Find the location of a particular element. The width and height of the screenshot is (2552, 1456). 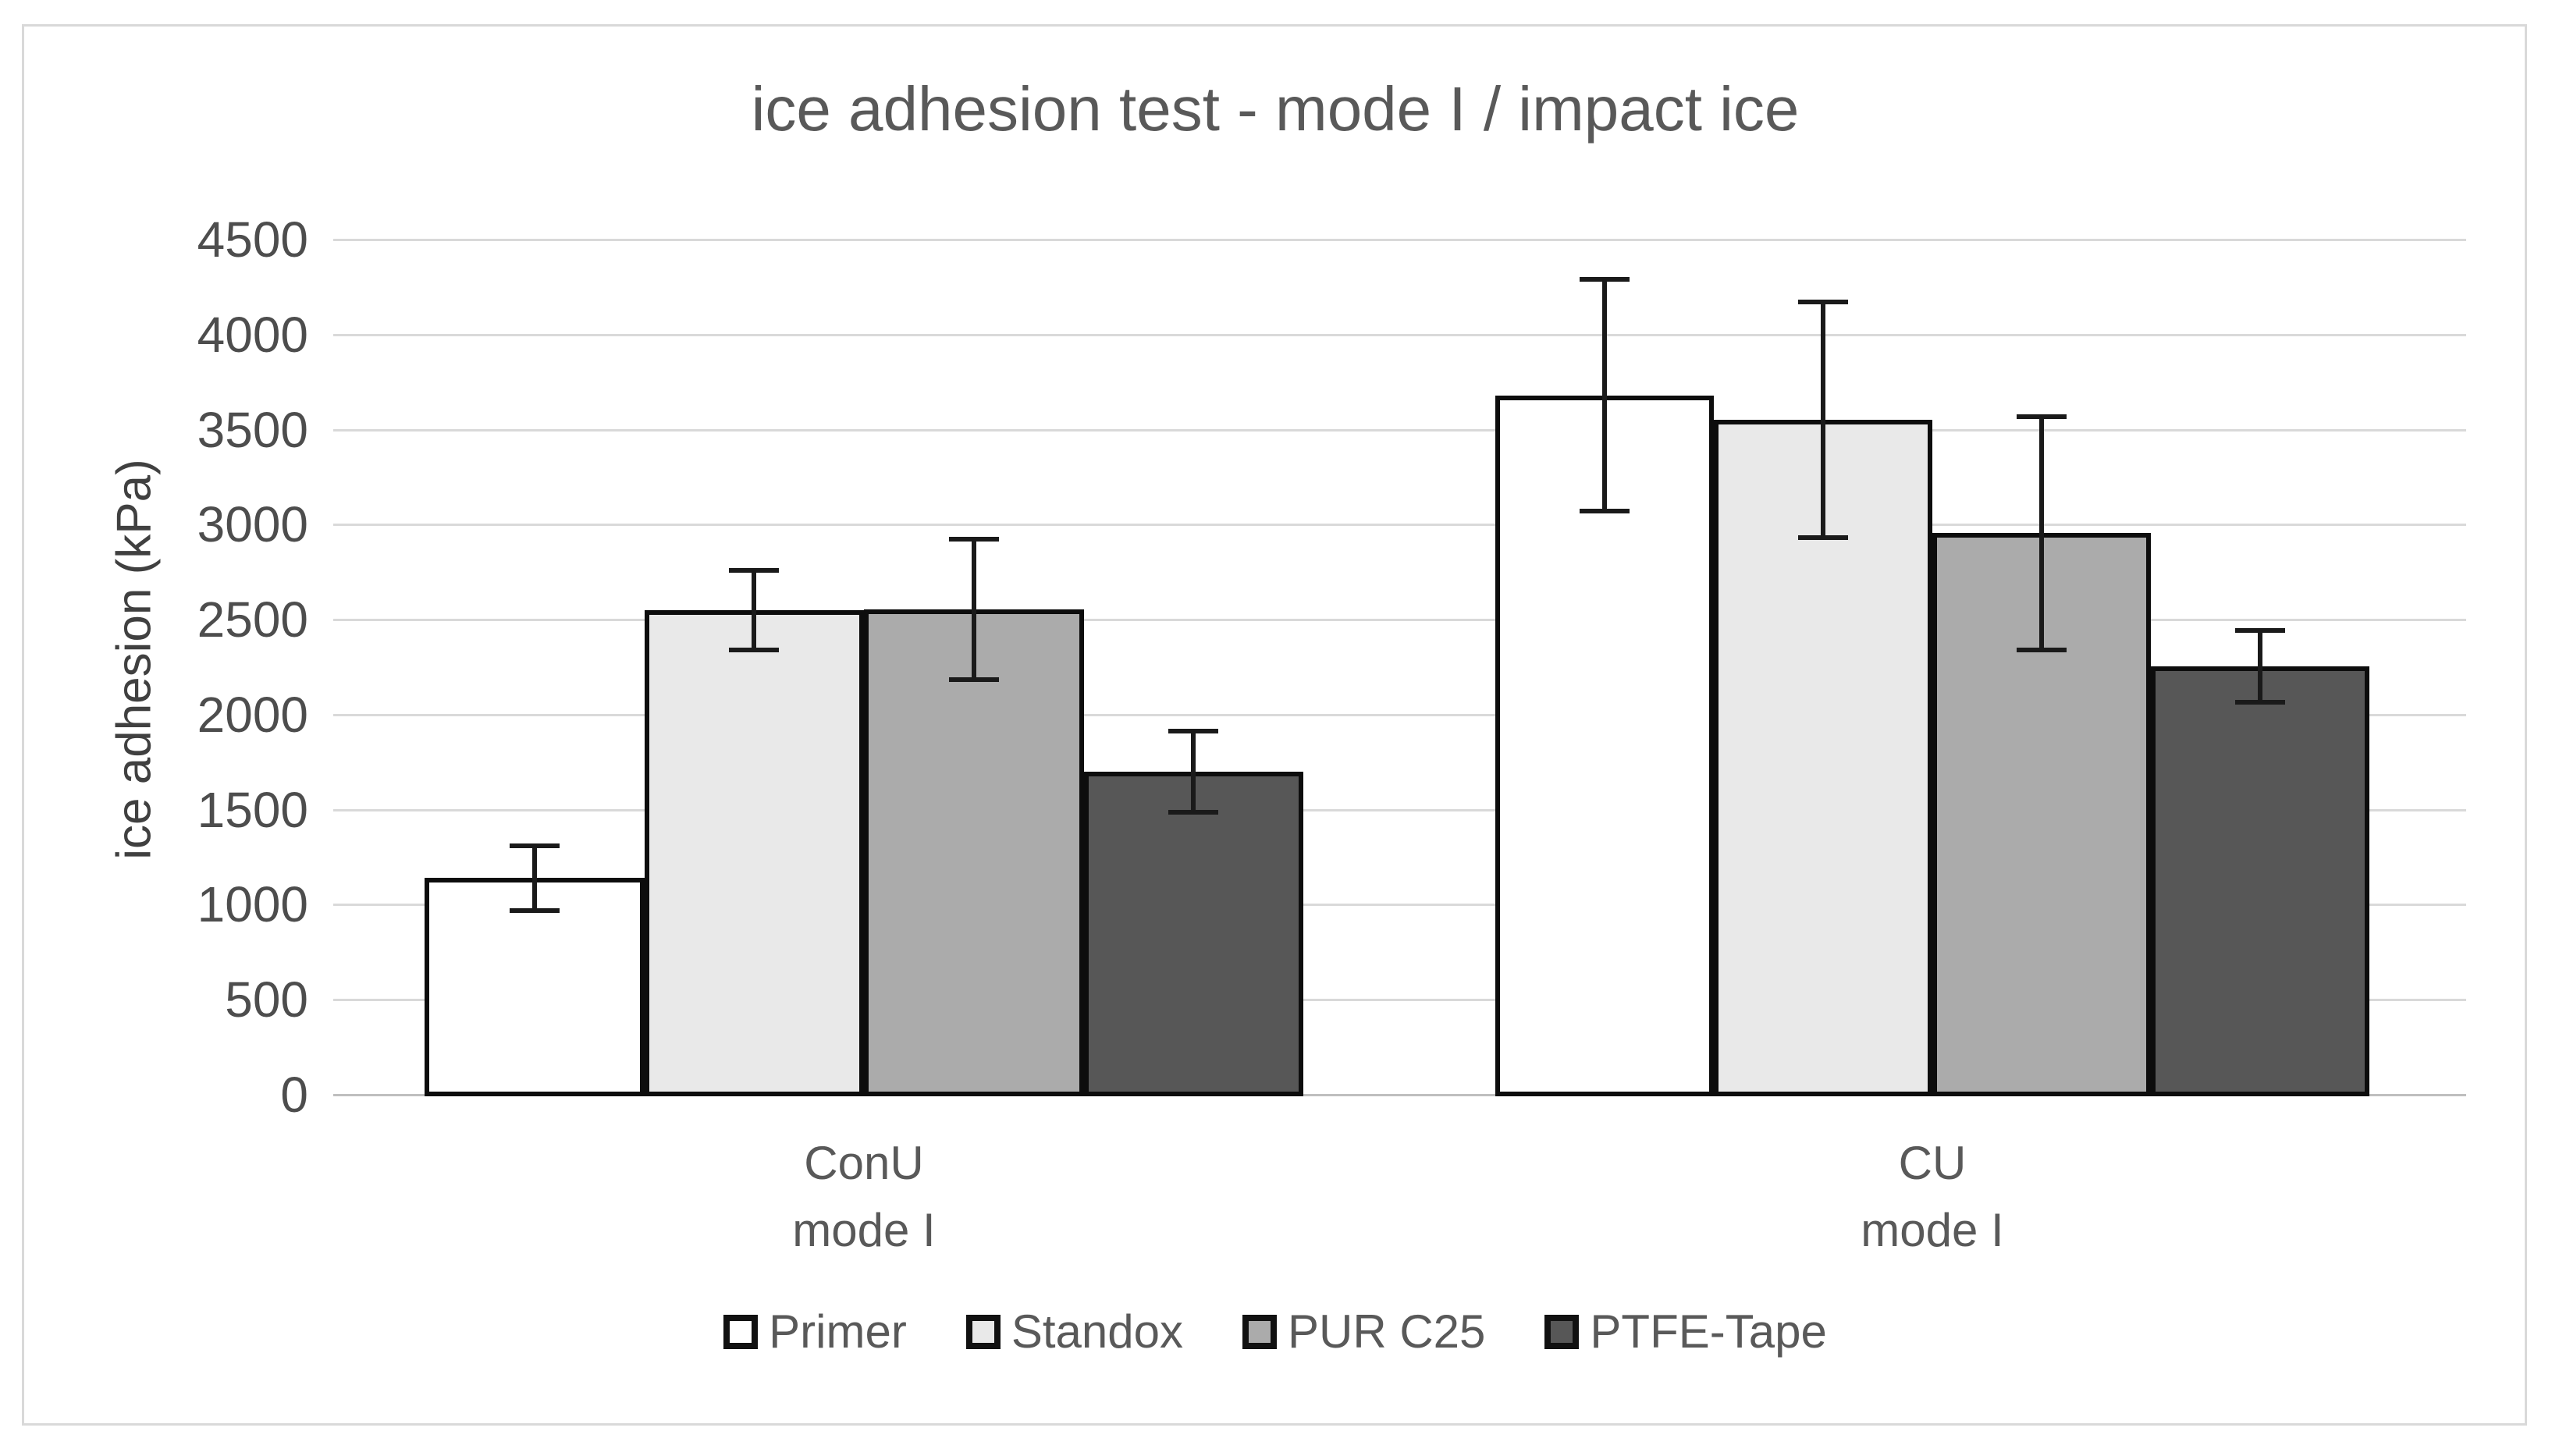

legend-swatch-ptfe-tape is located at coordinates (1562, 1332).